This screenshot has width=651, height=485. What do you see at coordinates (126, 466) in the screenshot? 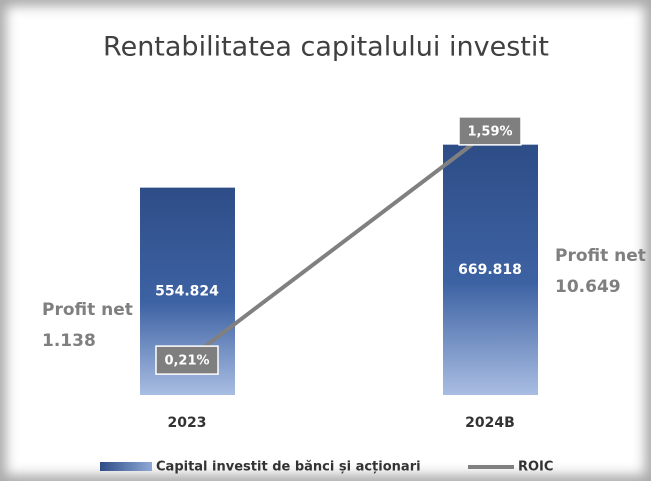
I see `legend-swatch-bar` at bounding box center [126, 466].